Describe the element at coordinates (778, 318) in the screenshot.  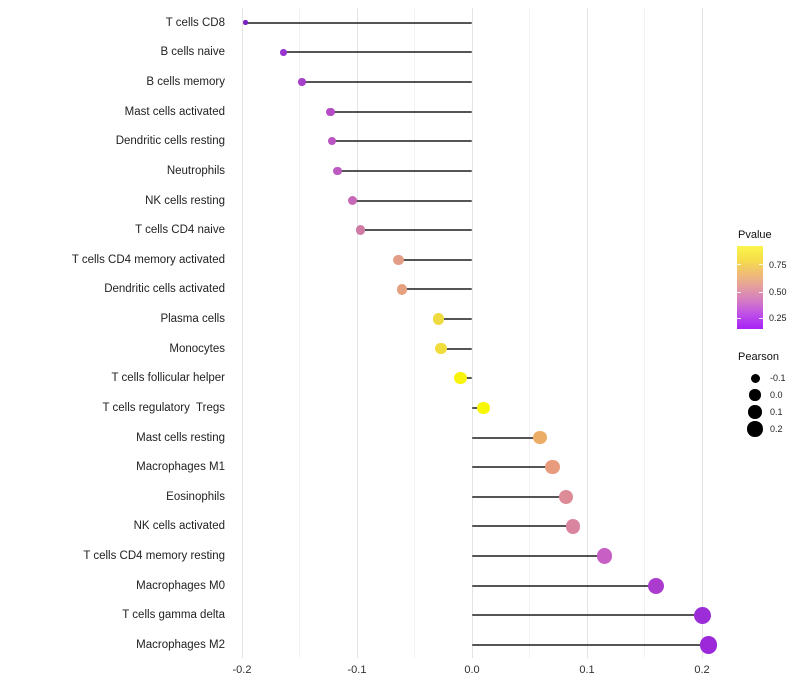
I see `pvalue-tick-label: 0.25` at that location.